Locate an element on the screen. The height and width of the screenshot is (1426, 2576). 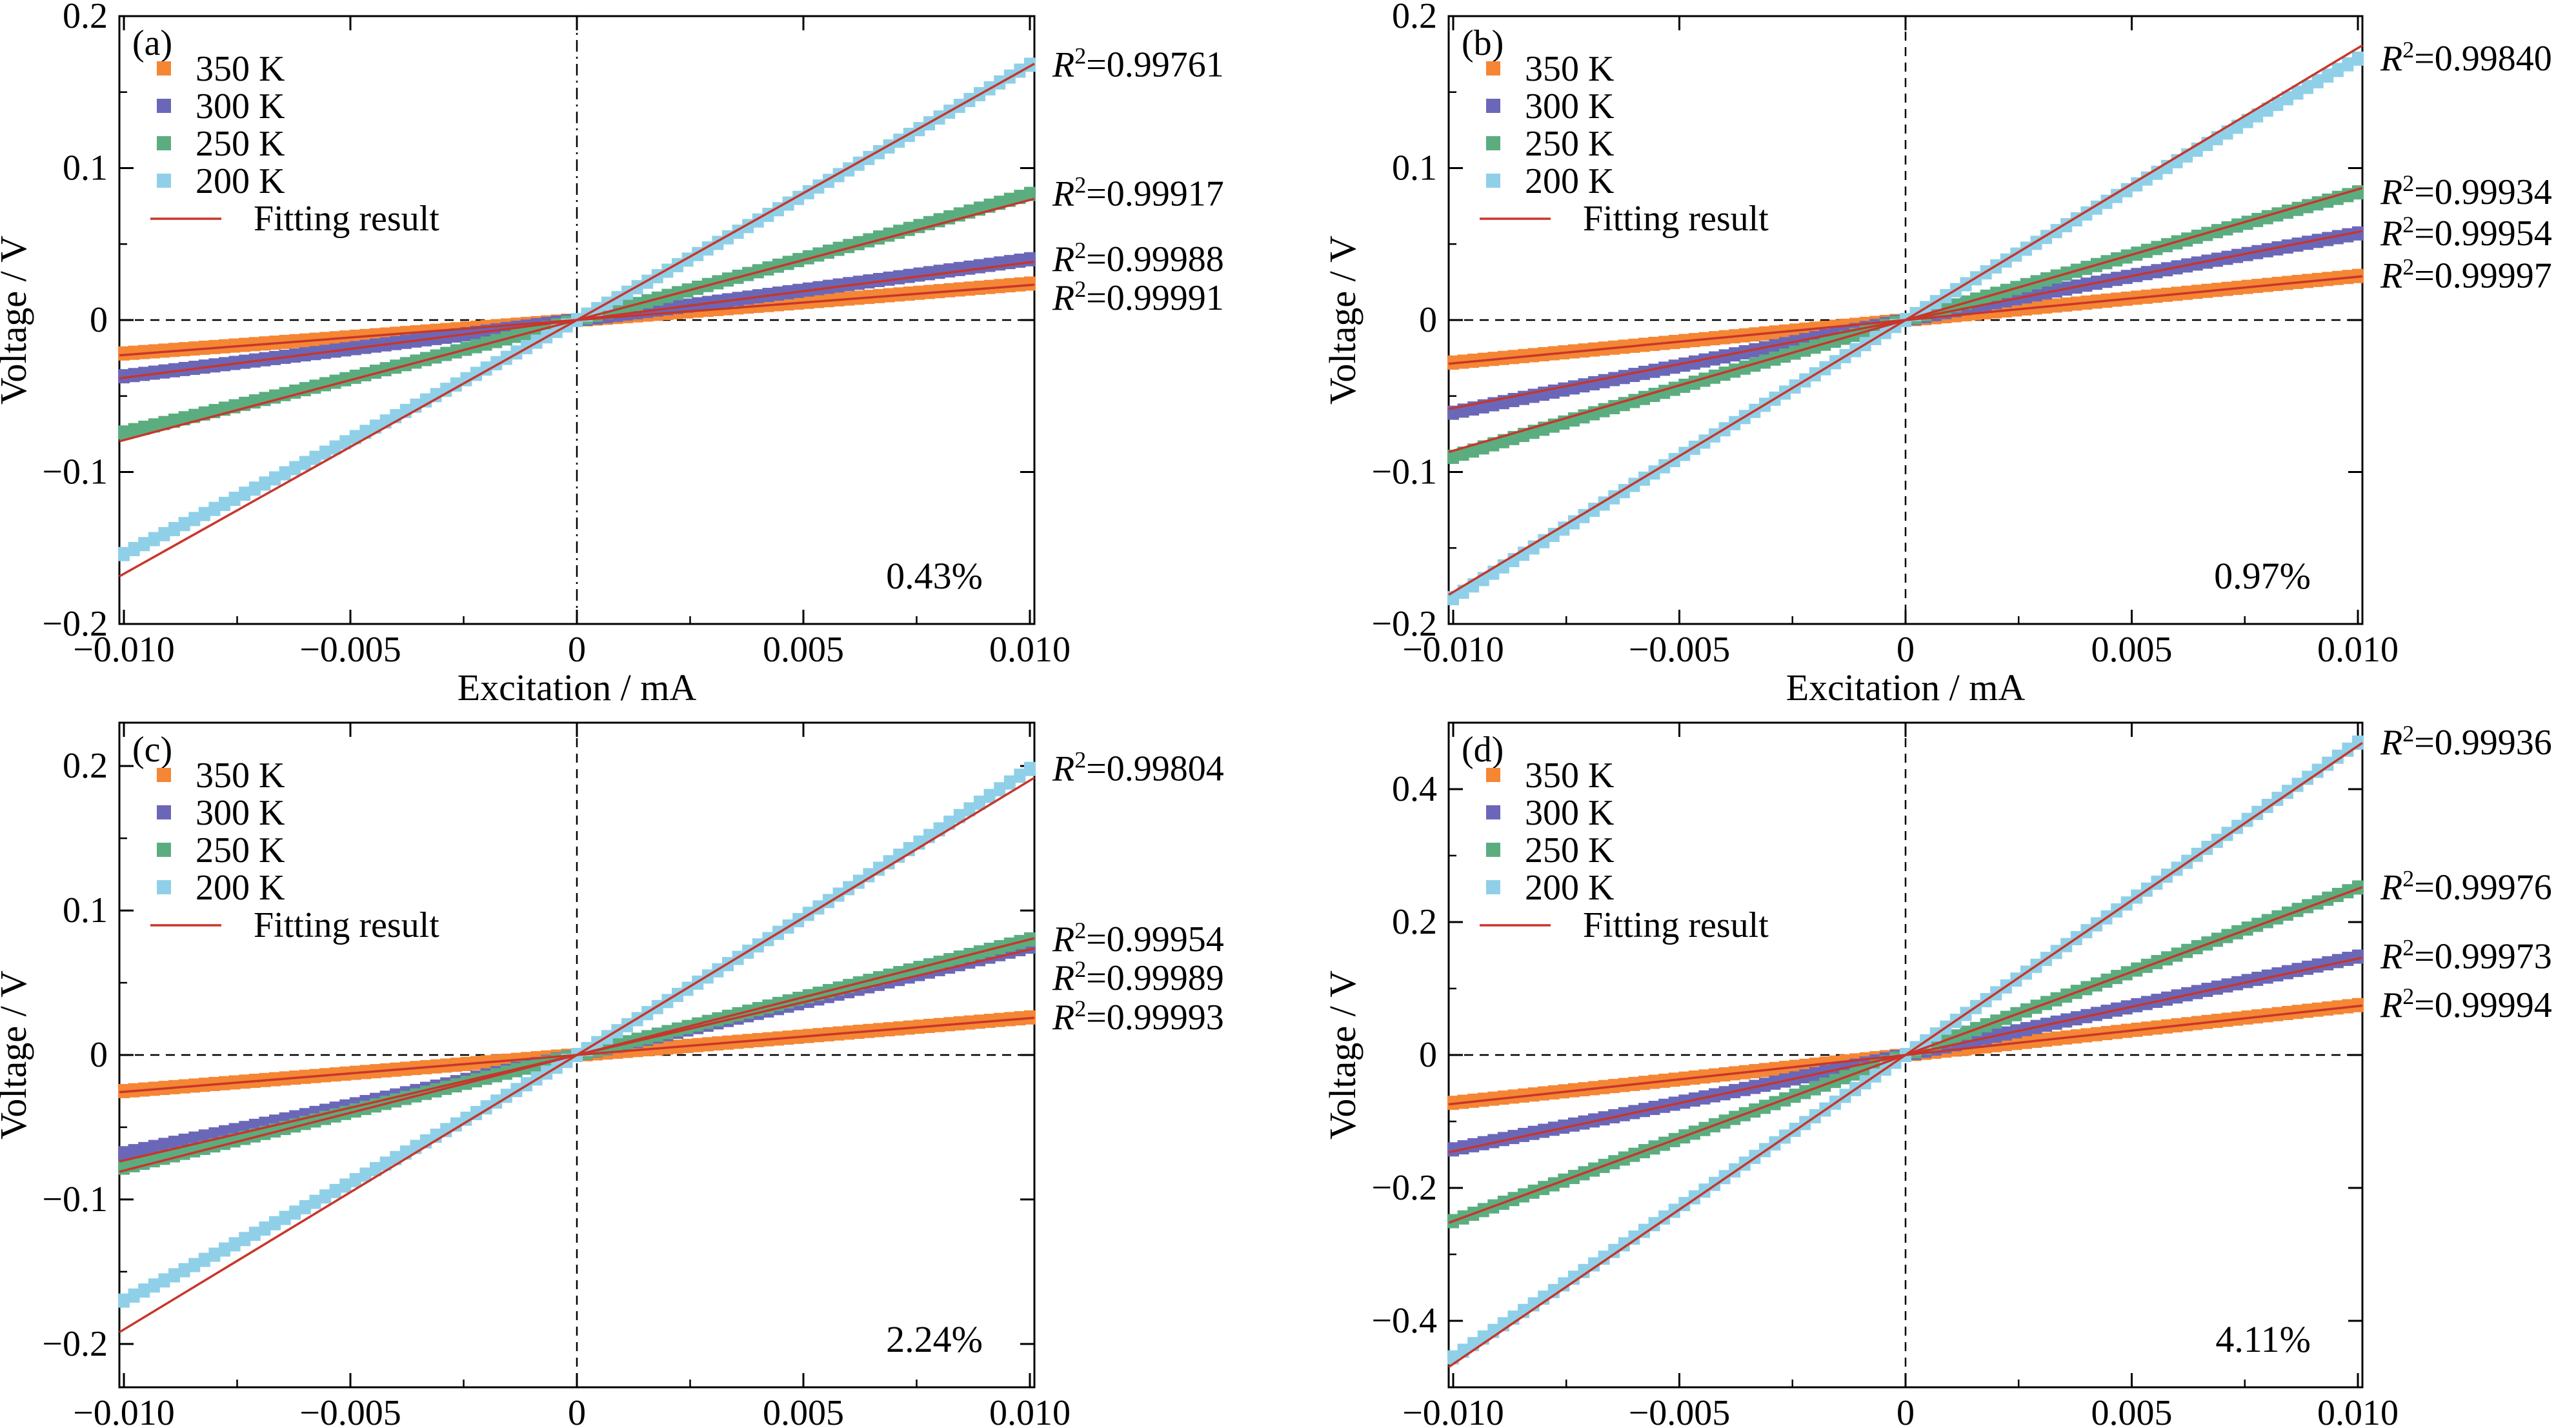
y-tick-label: −0.2 is located at coordinates (1404, 624).